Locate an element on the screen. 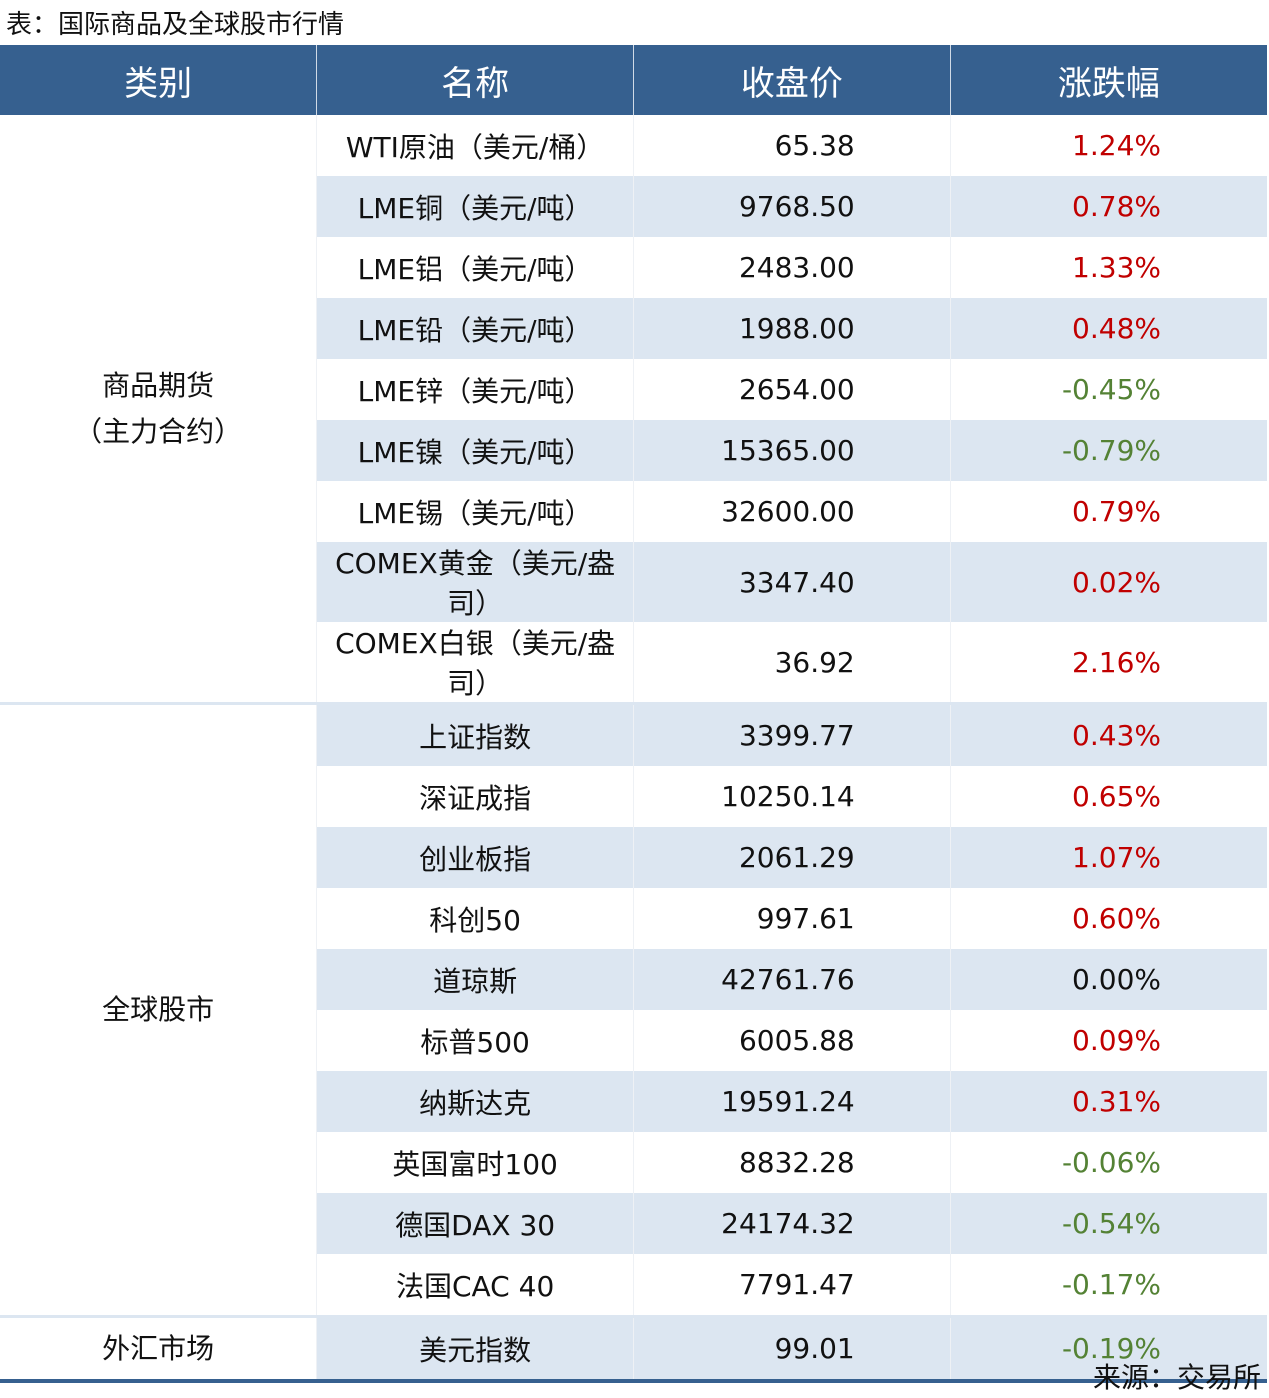 This screenshot has width=1269, height=1398. table-row: 标普500 6005.88 0.09% is located at coordinates (633, 1040).